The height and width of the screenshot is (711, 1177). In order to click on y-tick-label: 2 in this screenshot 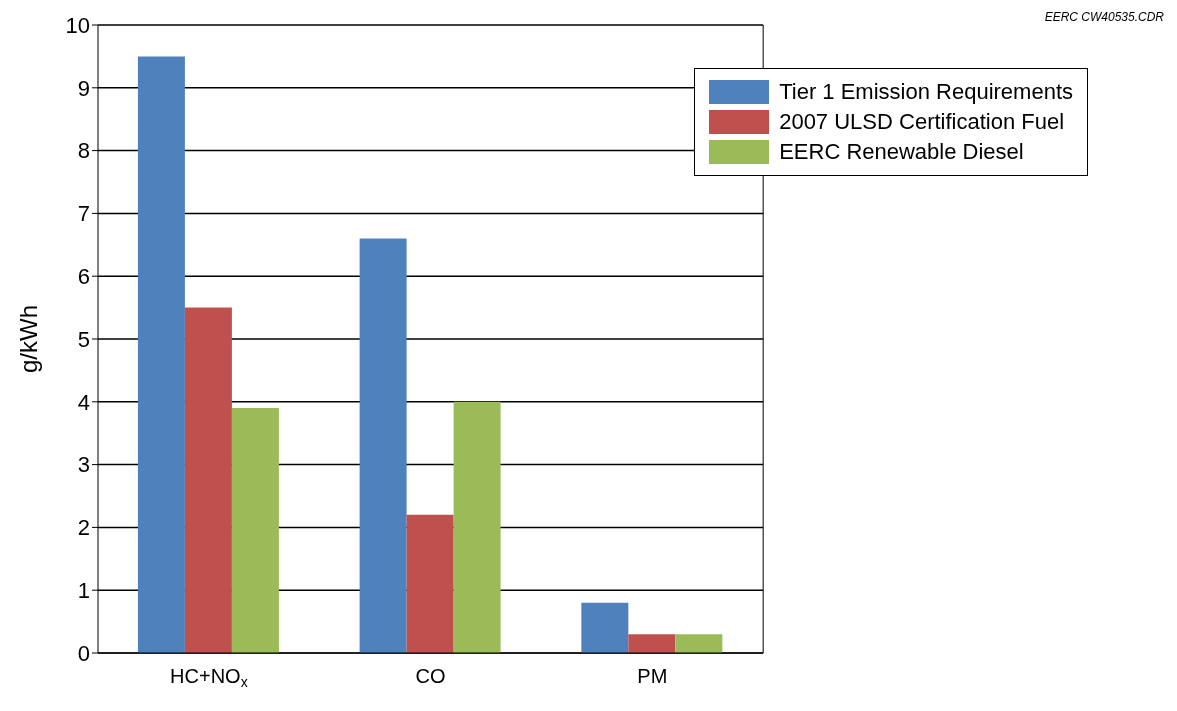, I will do `click(83, 528)`.